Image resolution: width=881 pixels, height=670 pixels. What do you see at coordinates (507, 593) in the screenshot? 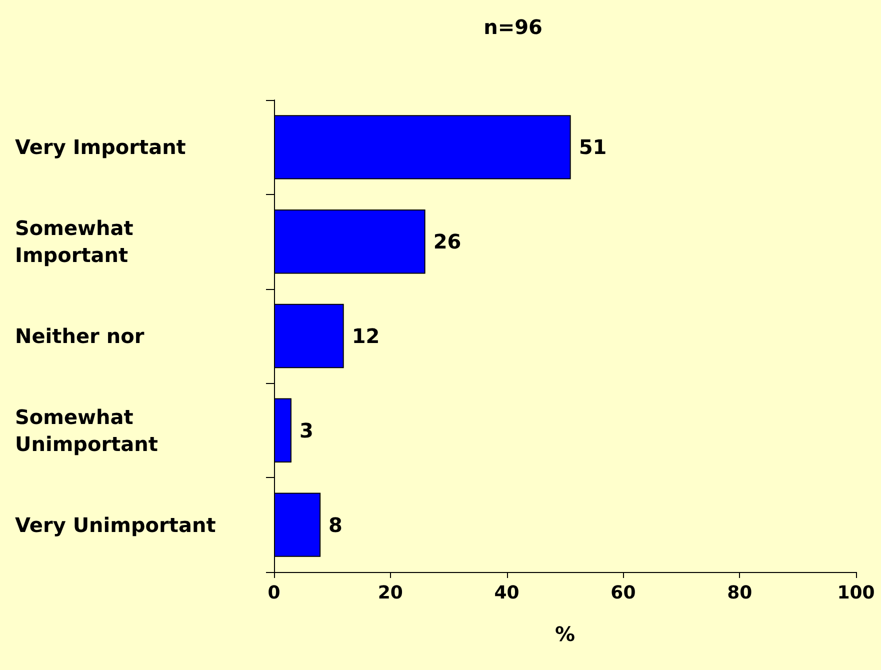
I see `x-tick-label: 40` at bounding box center [507, 593].